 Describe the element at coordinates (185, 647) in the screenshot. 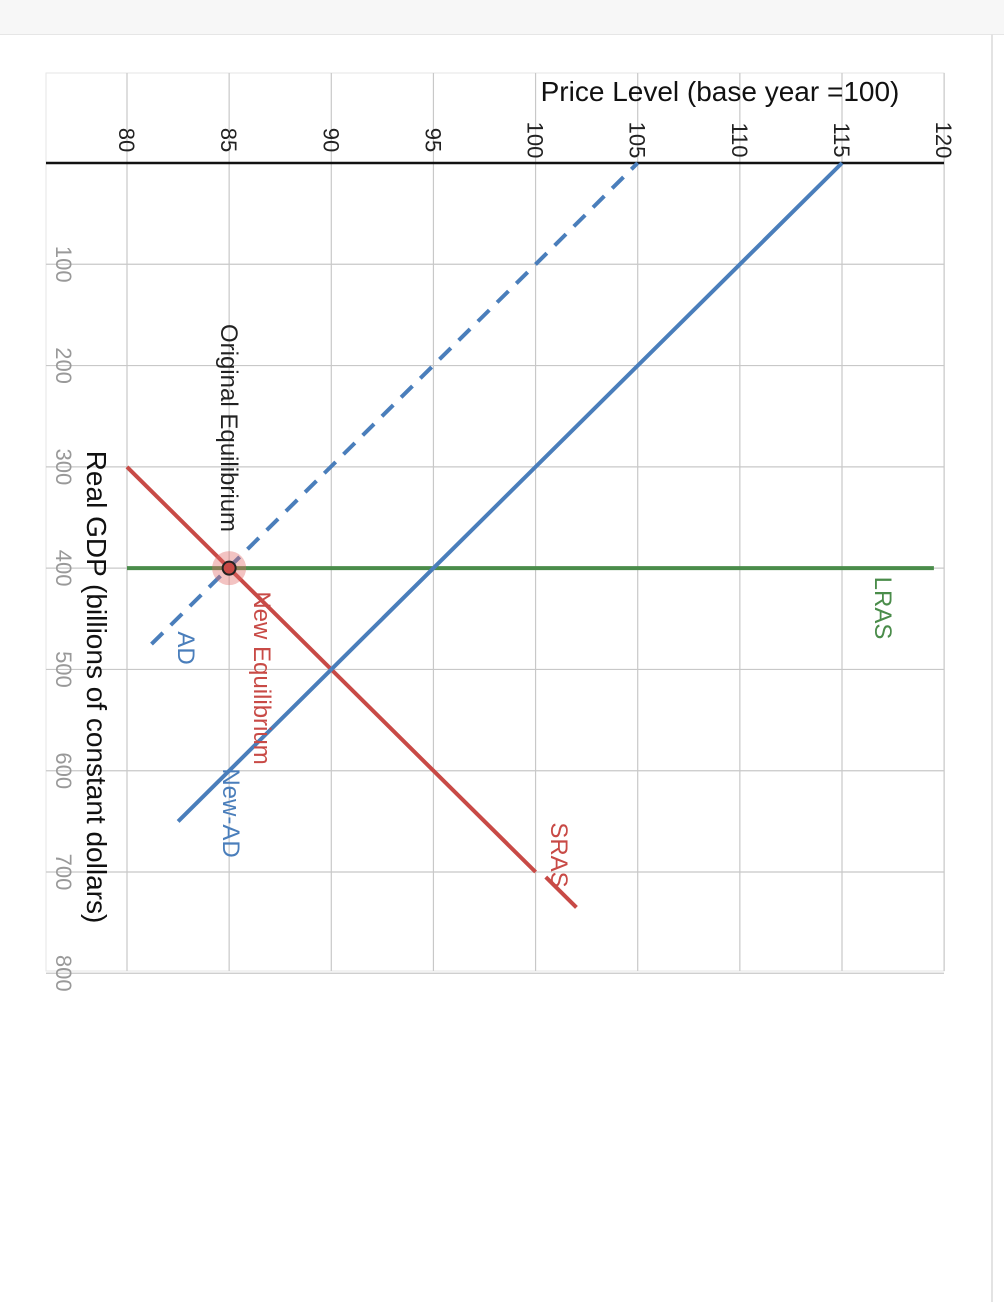

I see `ad-label: AD` at that location.